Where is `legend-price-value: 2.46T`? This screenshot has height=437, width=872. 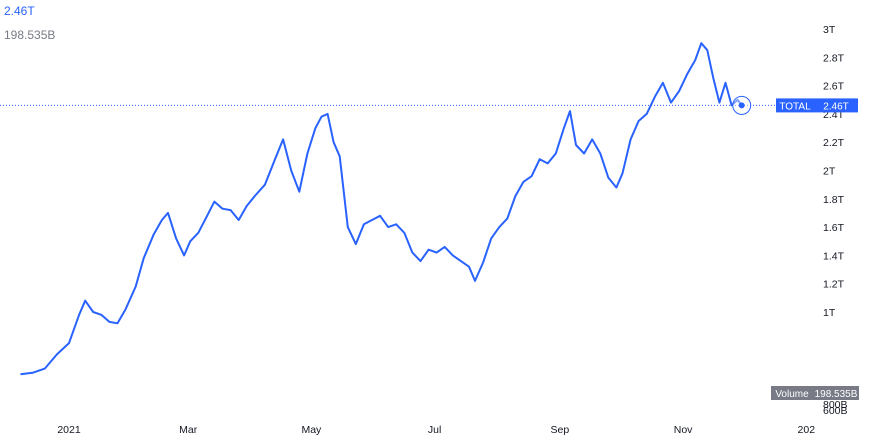
legend-price-value: 2.46T is located at coordinates (19, 11).